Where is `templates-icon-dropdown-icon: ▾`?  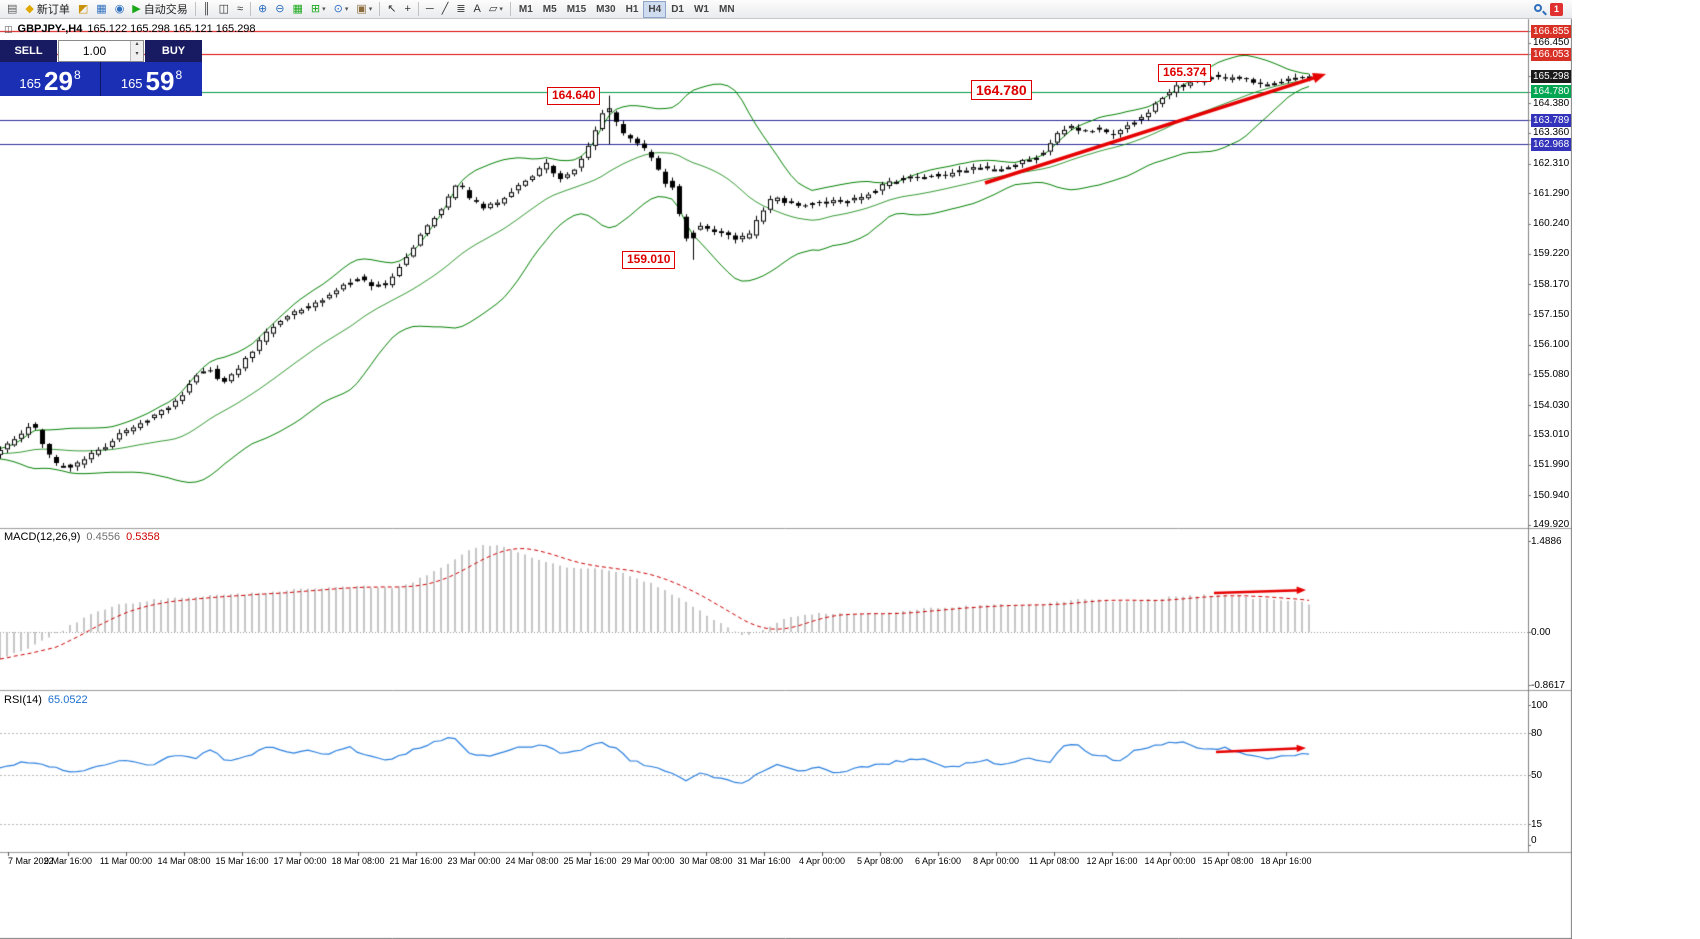 templates-icon-dropdown-icon: ▾ is located at coordinates (370, 9).